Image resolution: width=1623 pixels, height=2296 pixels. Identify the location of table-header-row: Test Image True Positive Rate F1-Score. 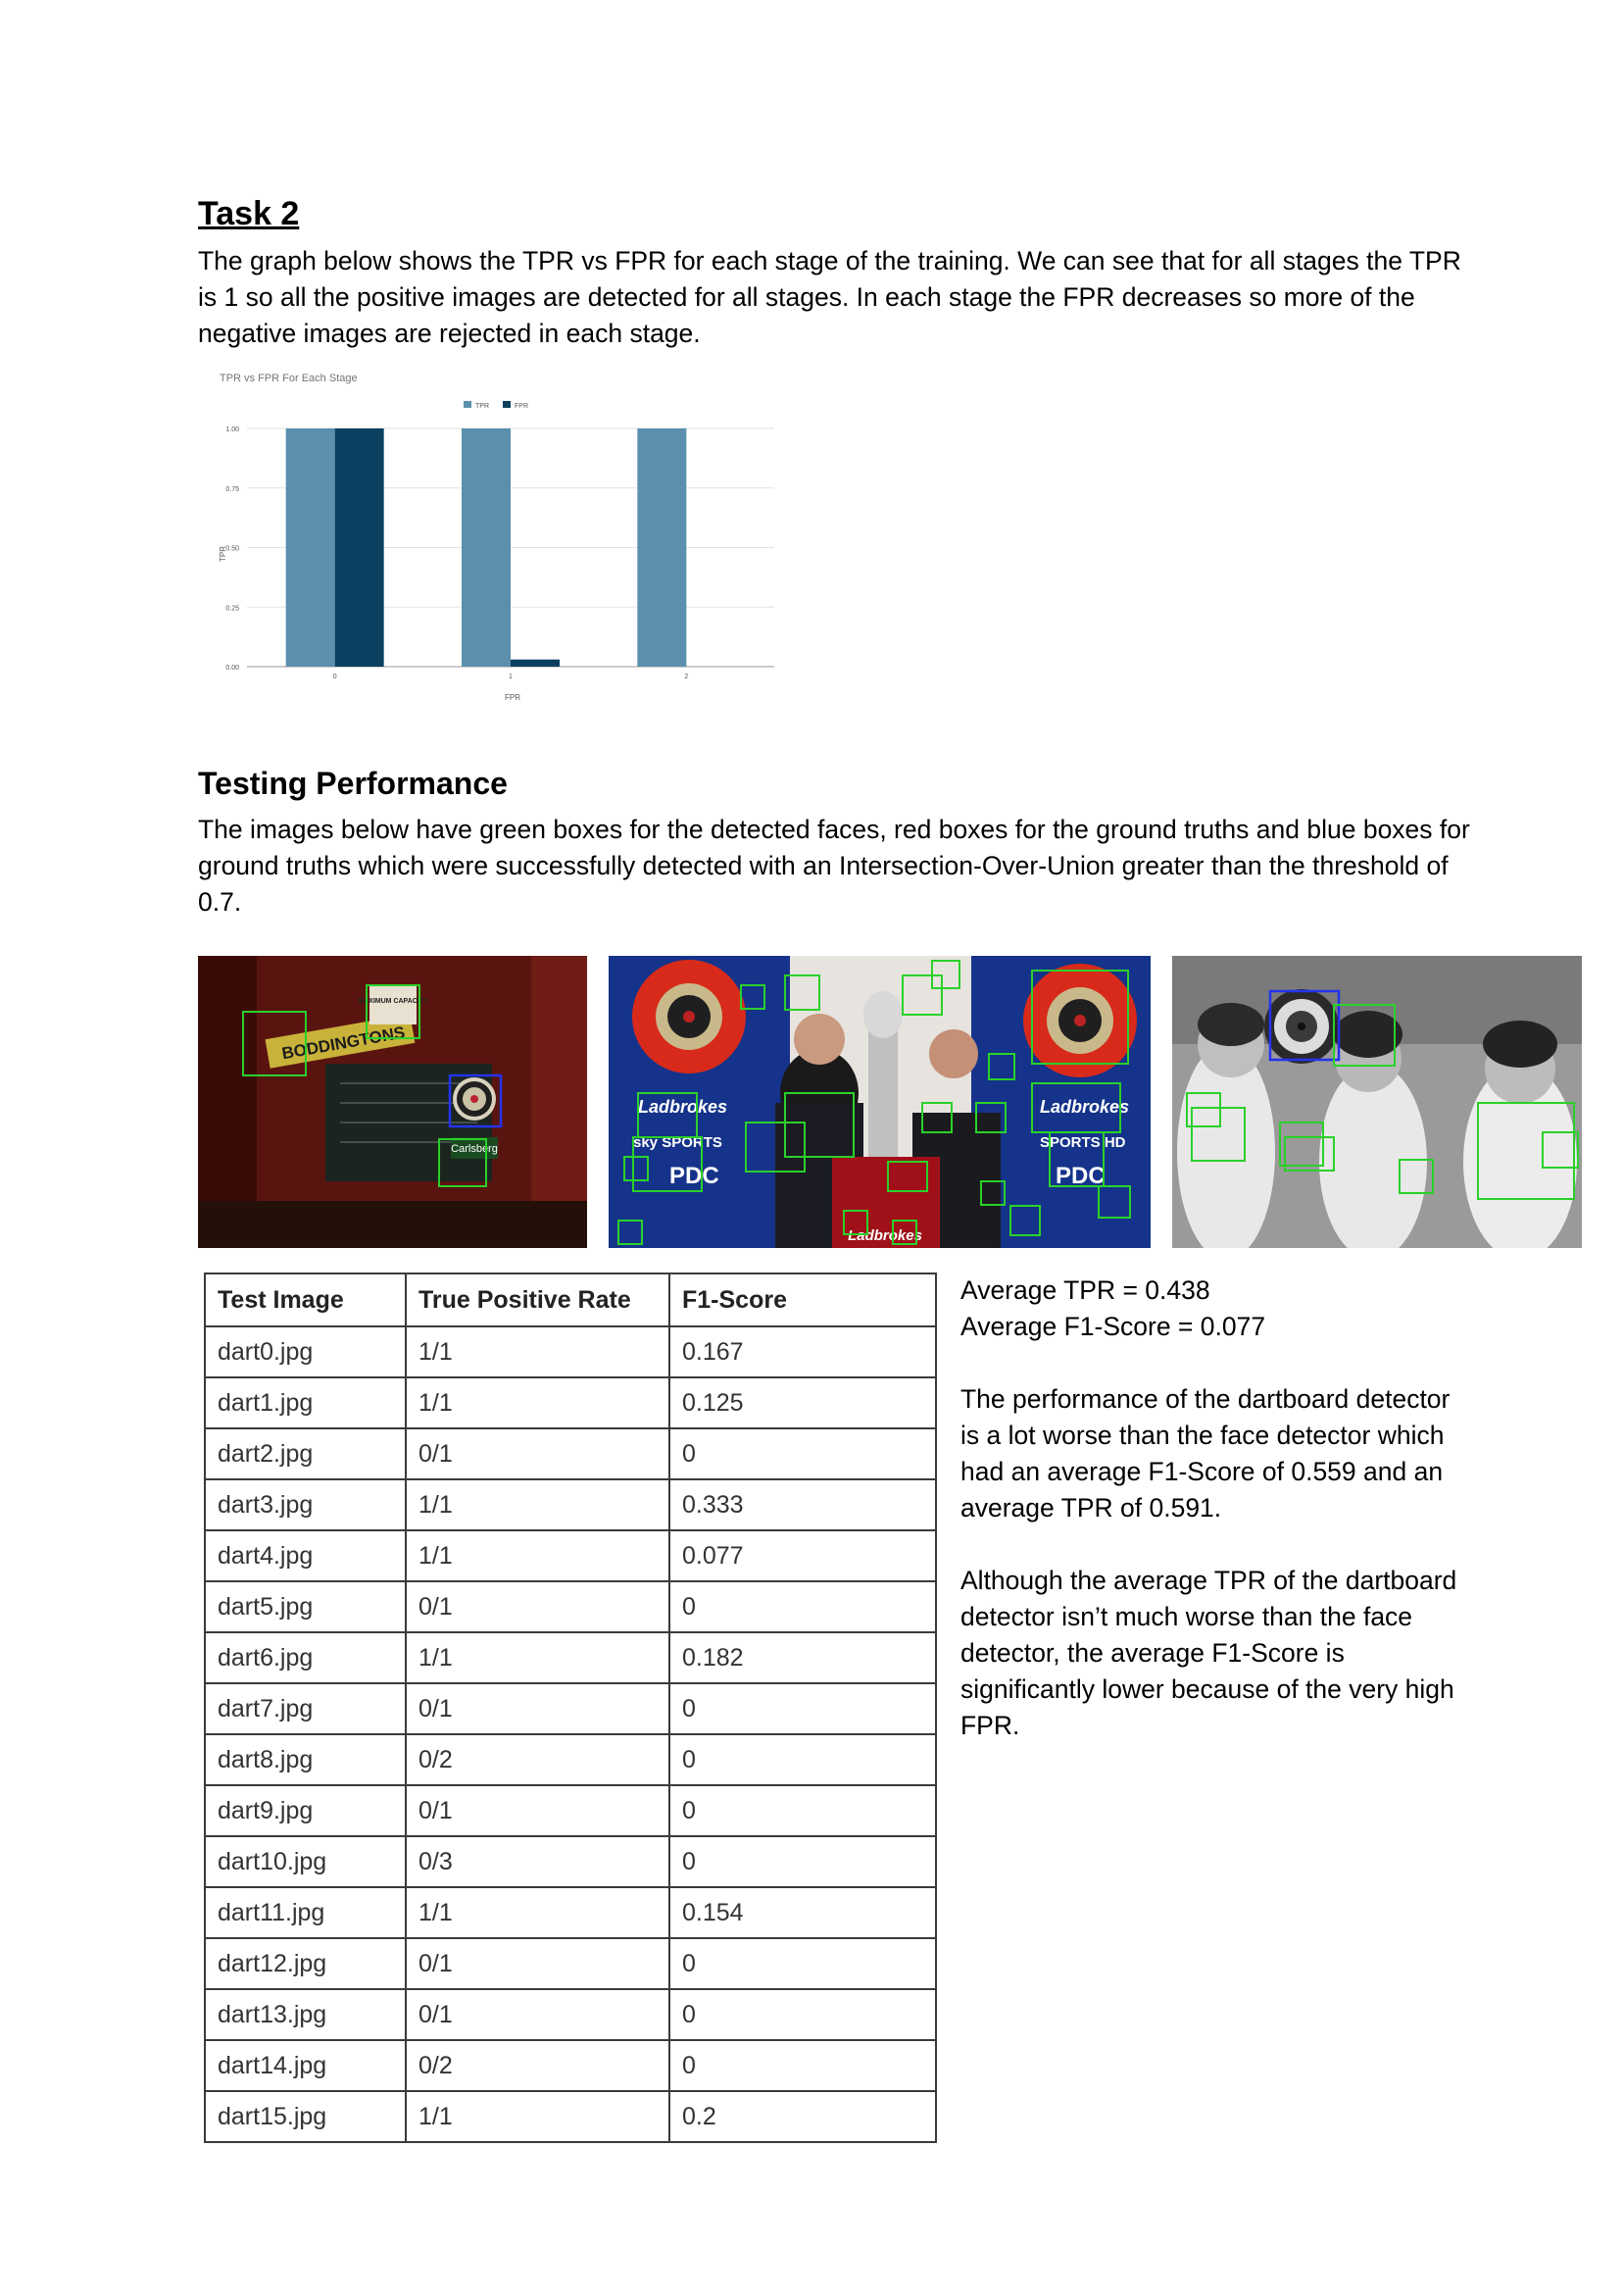
(570, 1300).